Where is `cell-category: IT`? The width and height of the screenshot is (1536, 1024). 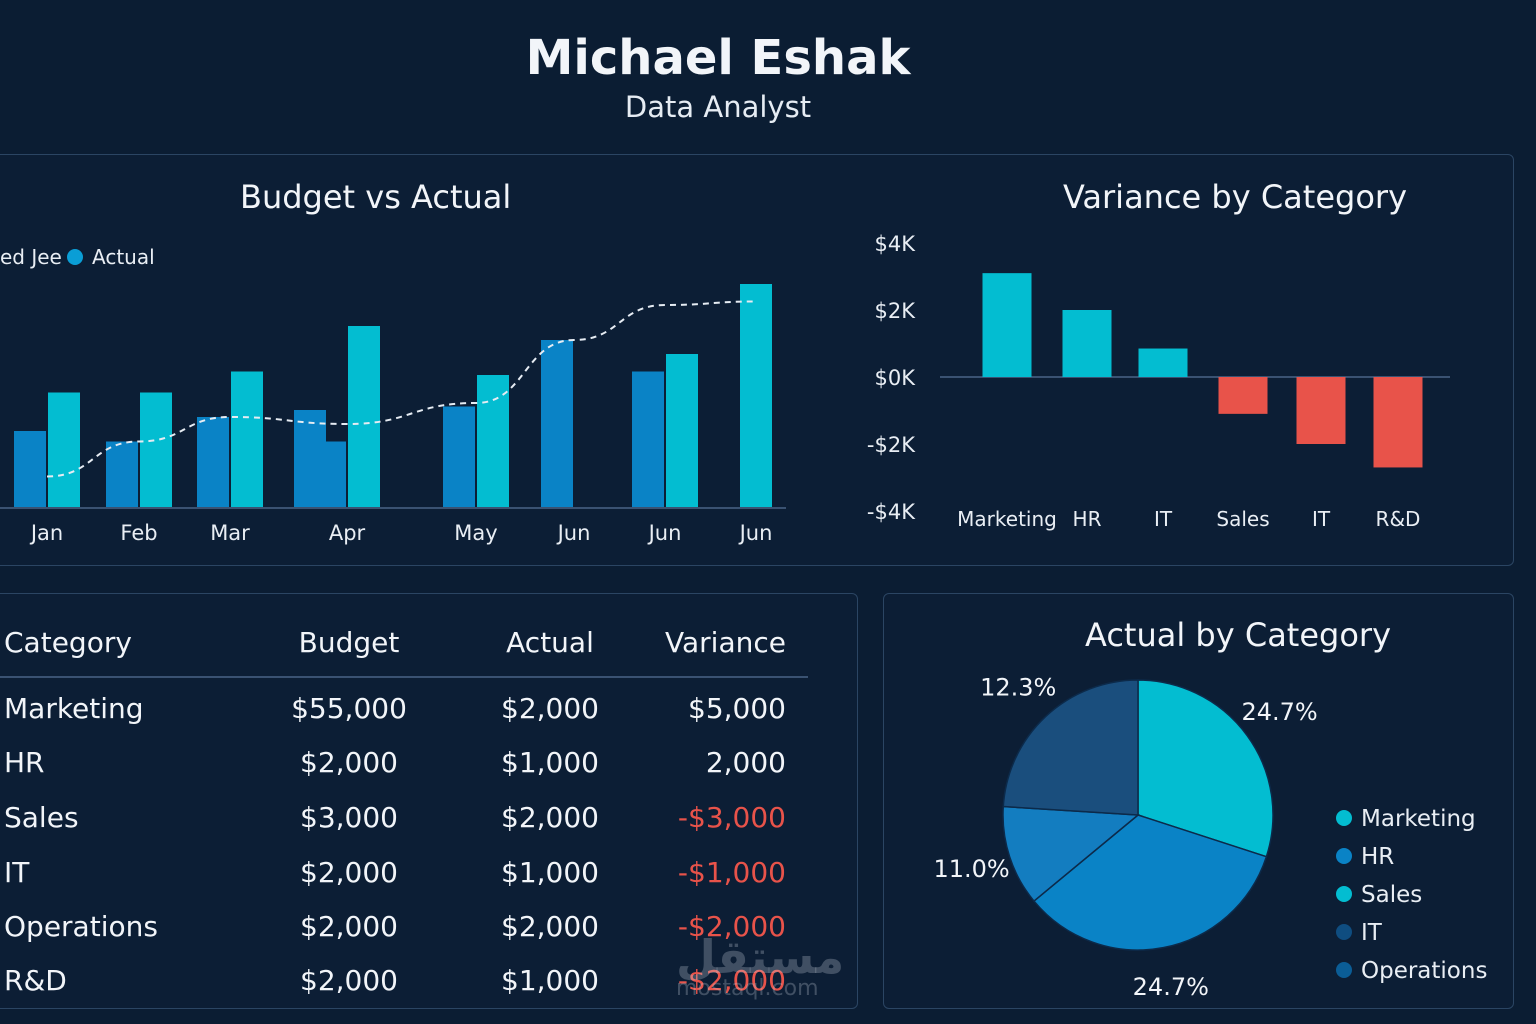 cell-category: IT is located at coordinates (17, 872).